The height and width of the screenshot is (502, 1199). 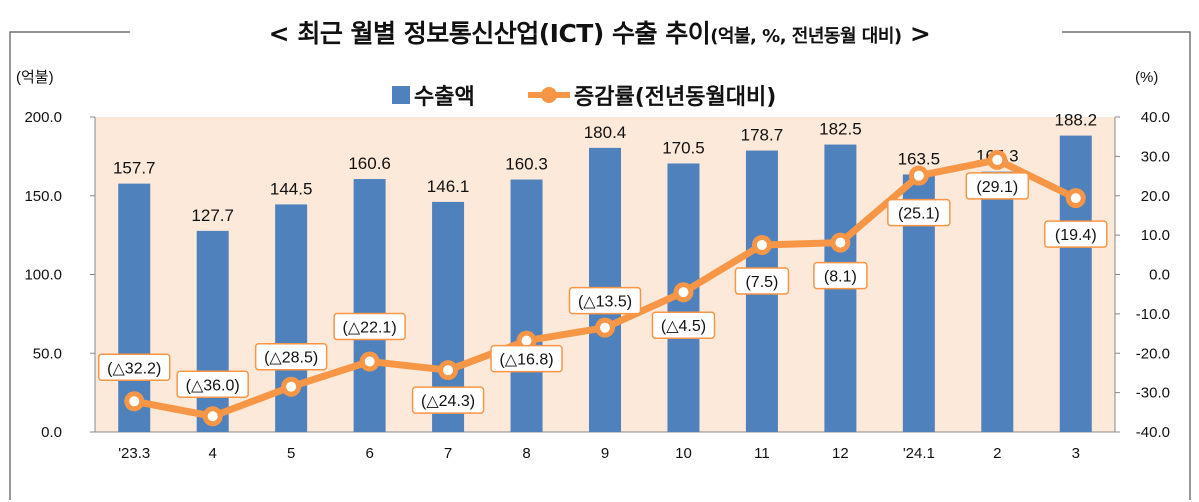 I want to click on bar-value-label: 188.2, so click(x=1075, y=120).